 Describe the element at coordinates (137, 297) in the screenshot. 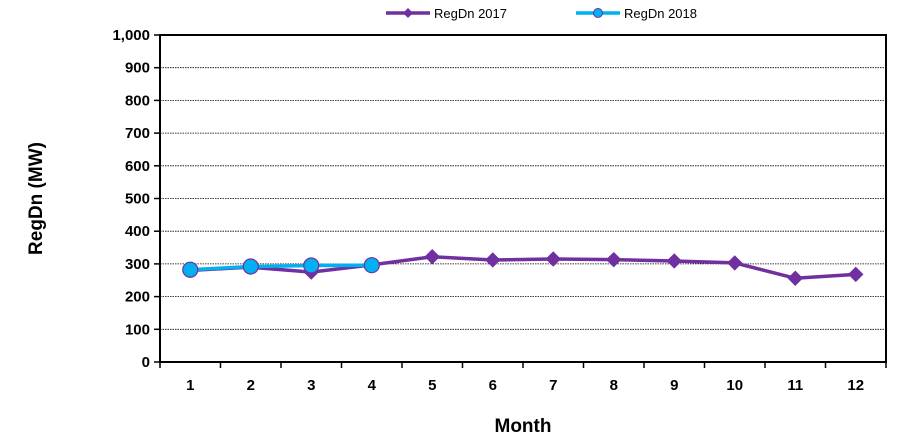

I see `y-tick-label: 200` at that location.